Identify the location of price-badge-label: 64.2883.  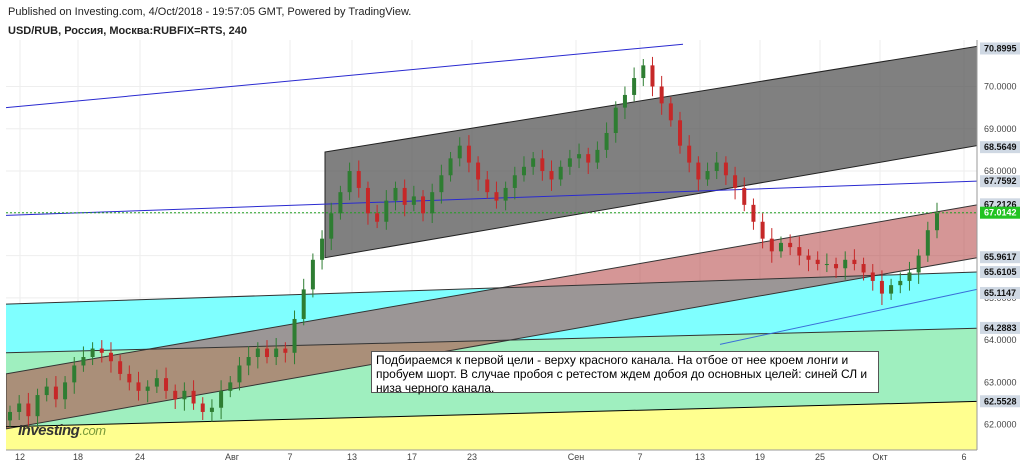
(1000, 328).